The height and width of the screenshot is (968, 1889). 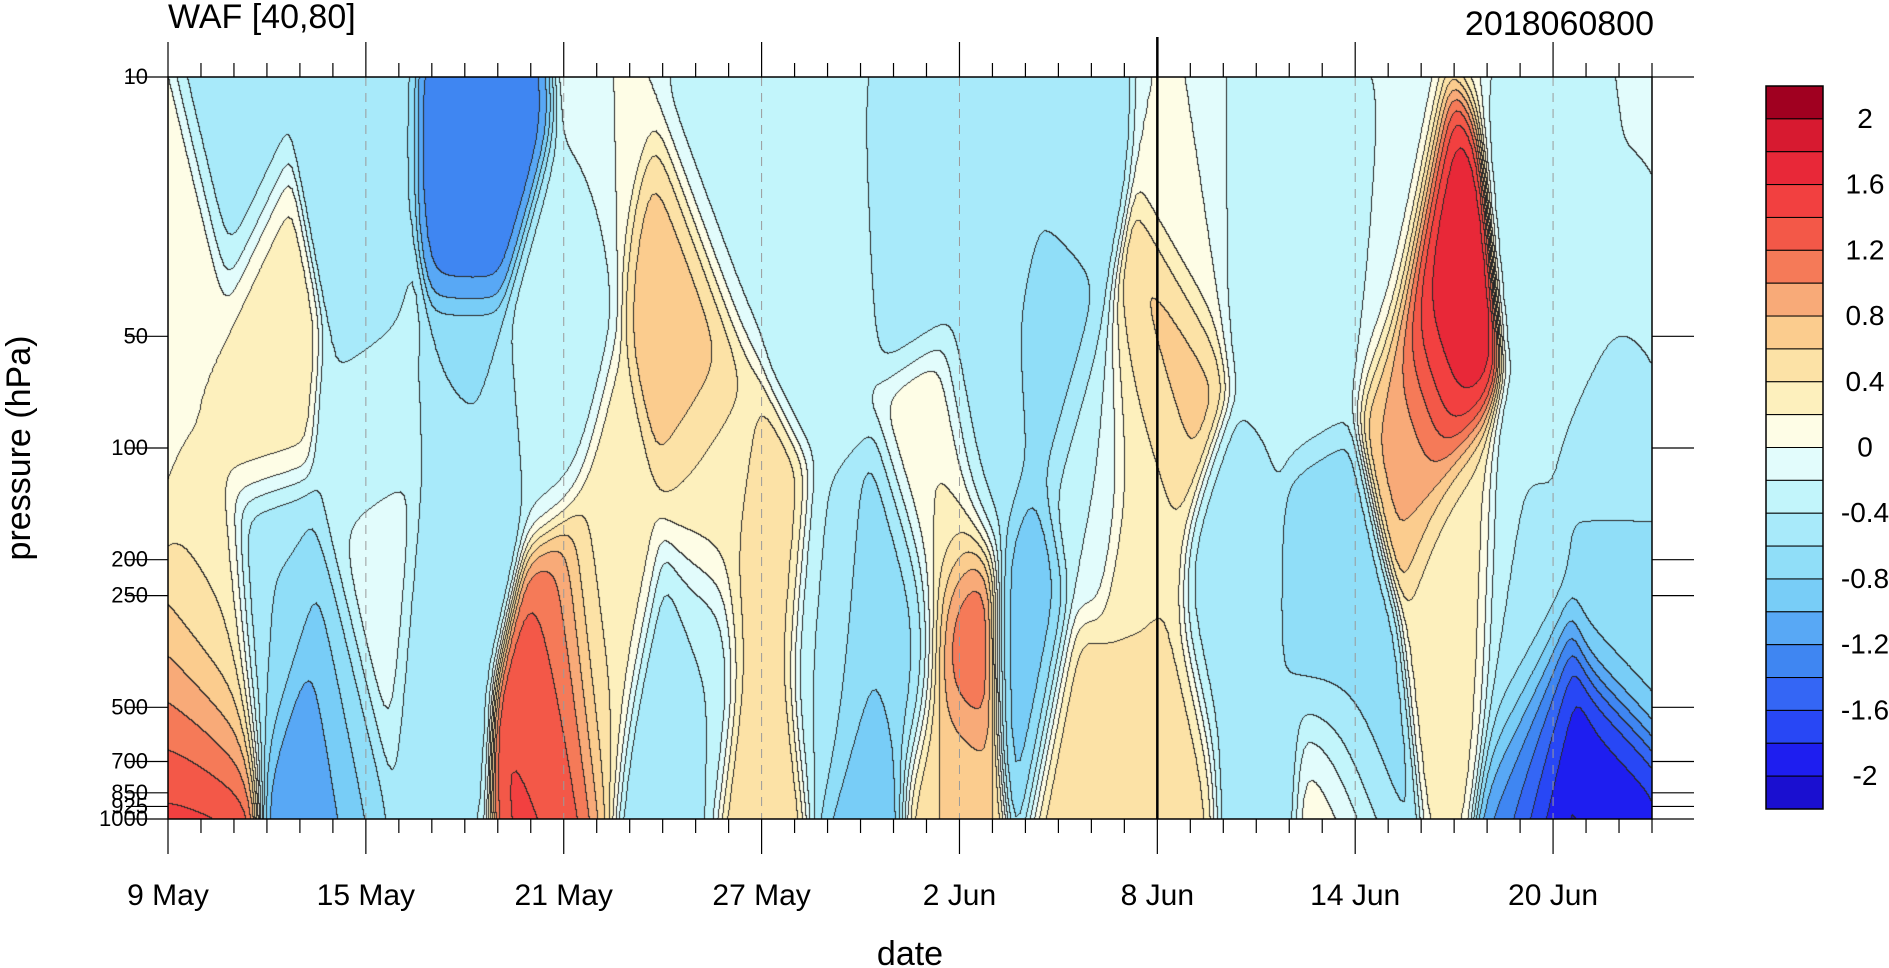 What do you see at coordinates (19, 448) in the screenshot?
I see `y-axis-label: pressure (hPa)` at bounding box center [19, 448].